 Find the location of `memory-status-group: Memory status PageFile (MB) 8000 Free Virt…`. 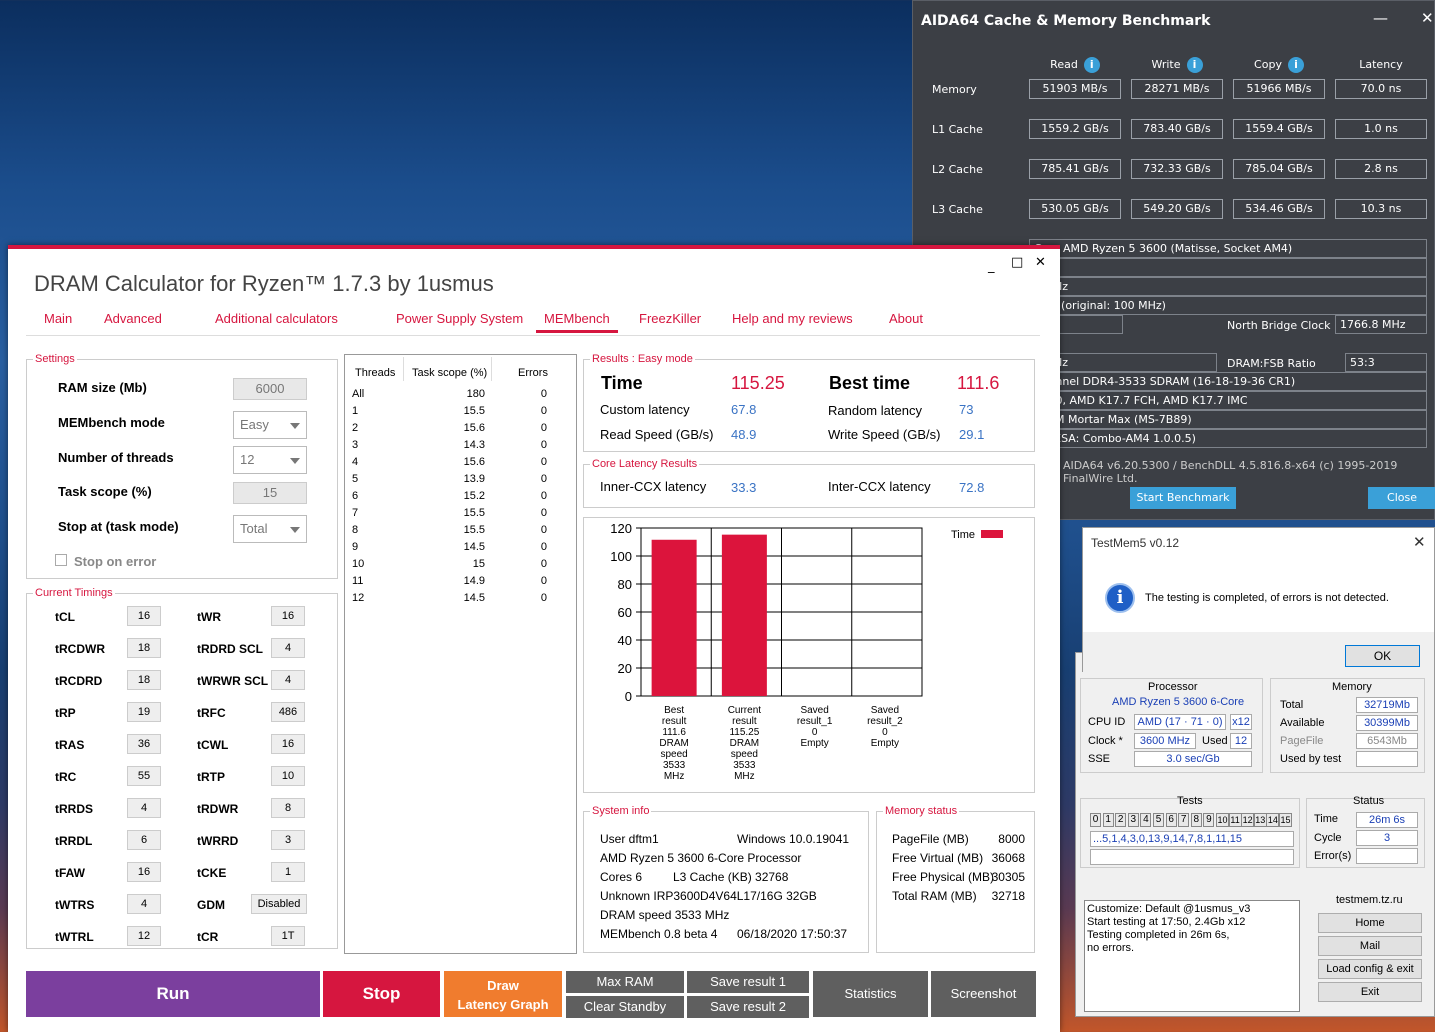

memory-status-group: Memory status PageFile (MB) 8000 Free Virt… is located at coordinates (955, 879).